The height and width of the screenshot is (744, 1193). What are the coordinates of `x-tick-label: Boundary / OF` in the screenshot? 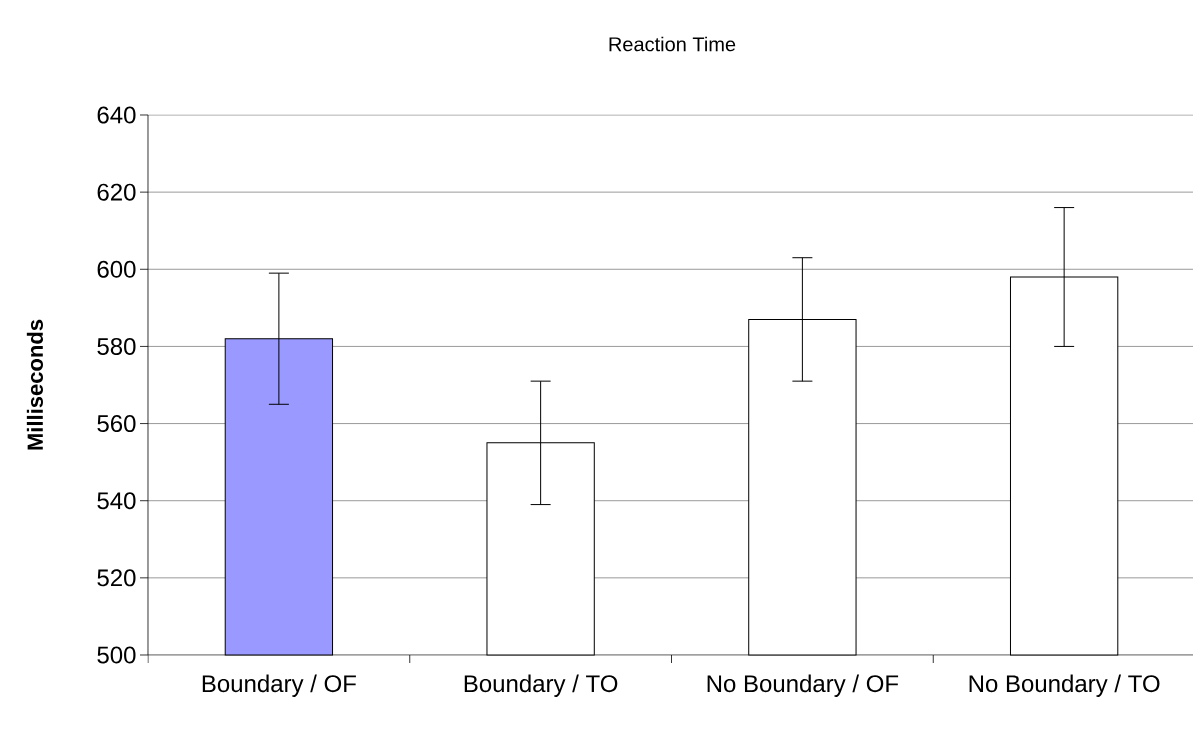 It's located at (279, 685).